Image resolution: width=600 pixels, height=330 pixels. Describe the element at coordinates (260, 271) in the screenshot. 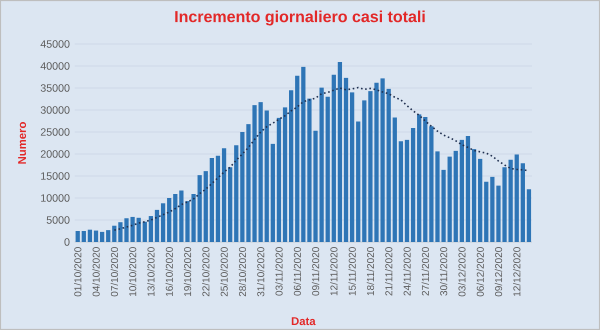

I see `x-tick-label: 31/10/2020` at that location.